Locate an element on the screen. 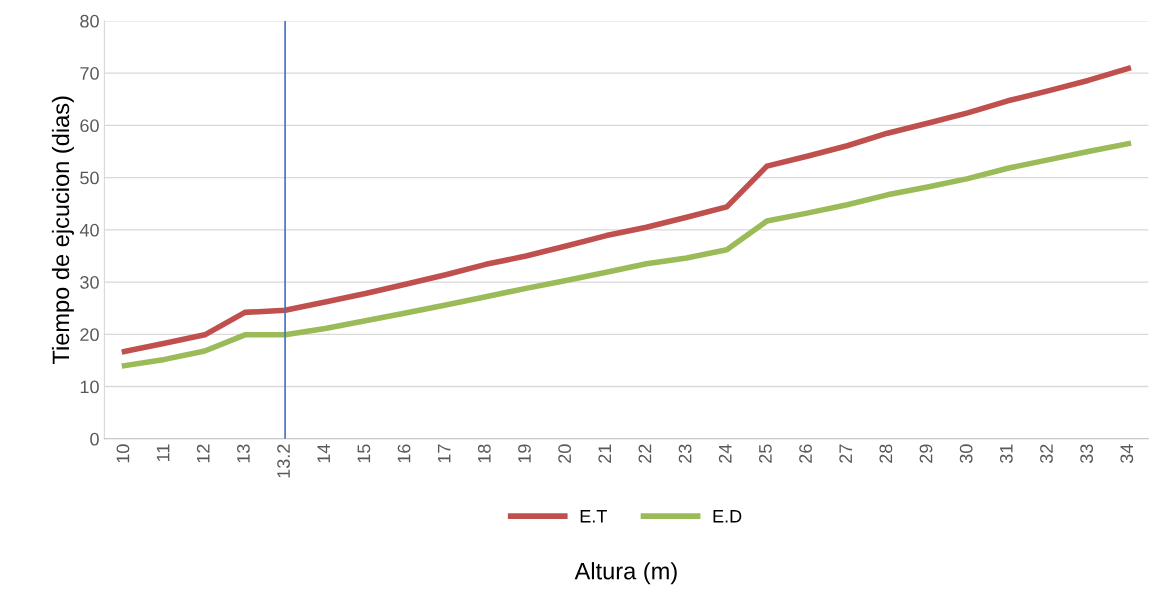 The height and width of the screenshot is (597, 1160). x-tick-label: 23 is located at coordinates (685, 453).